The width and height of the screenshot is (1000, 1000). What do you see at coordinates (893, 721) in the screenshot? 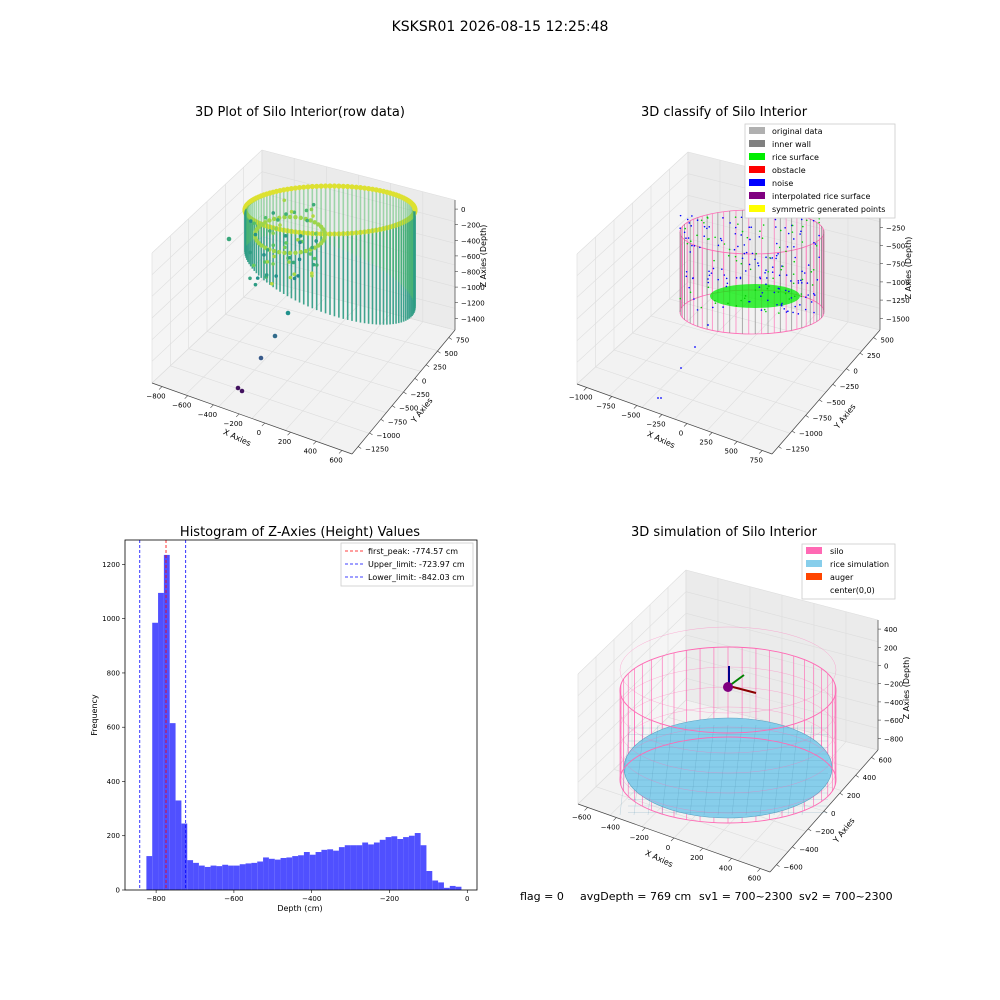
I see `panel4-z-tick-label: −600` at bounding box center [893, 721].